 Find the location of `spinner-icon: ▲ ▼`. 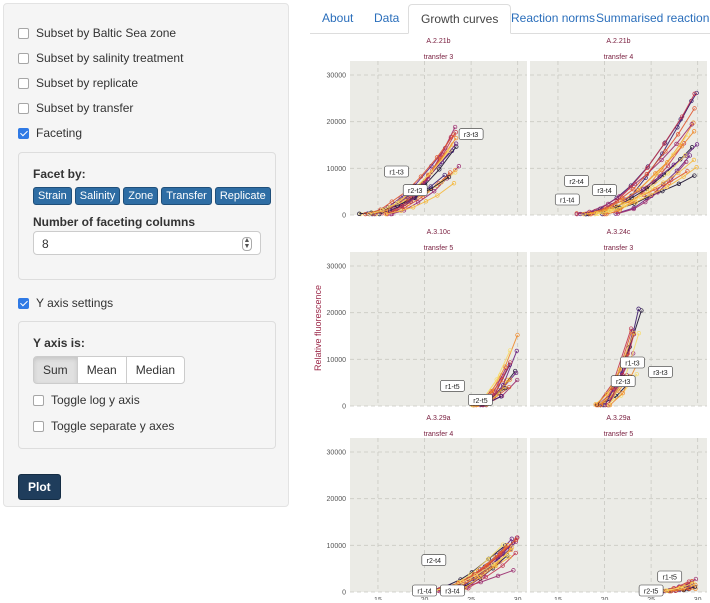

spinner-icon: ▲ ▼ is located at coordinates (247, 244).